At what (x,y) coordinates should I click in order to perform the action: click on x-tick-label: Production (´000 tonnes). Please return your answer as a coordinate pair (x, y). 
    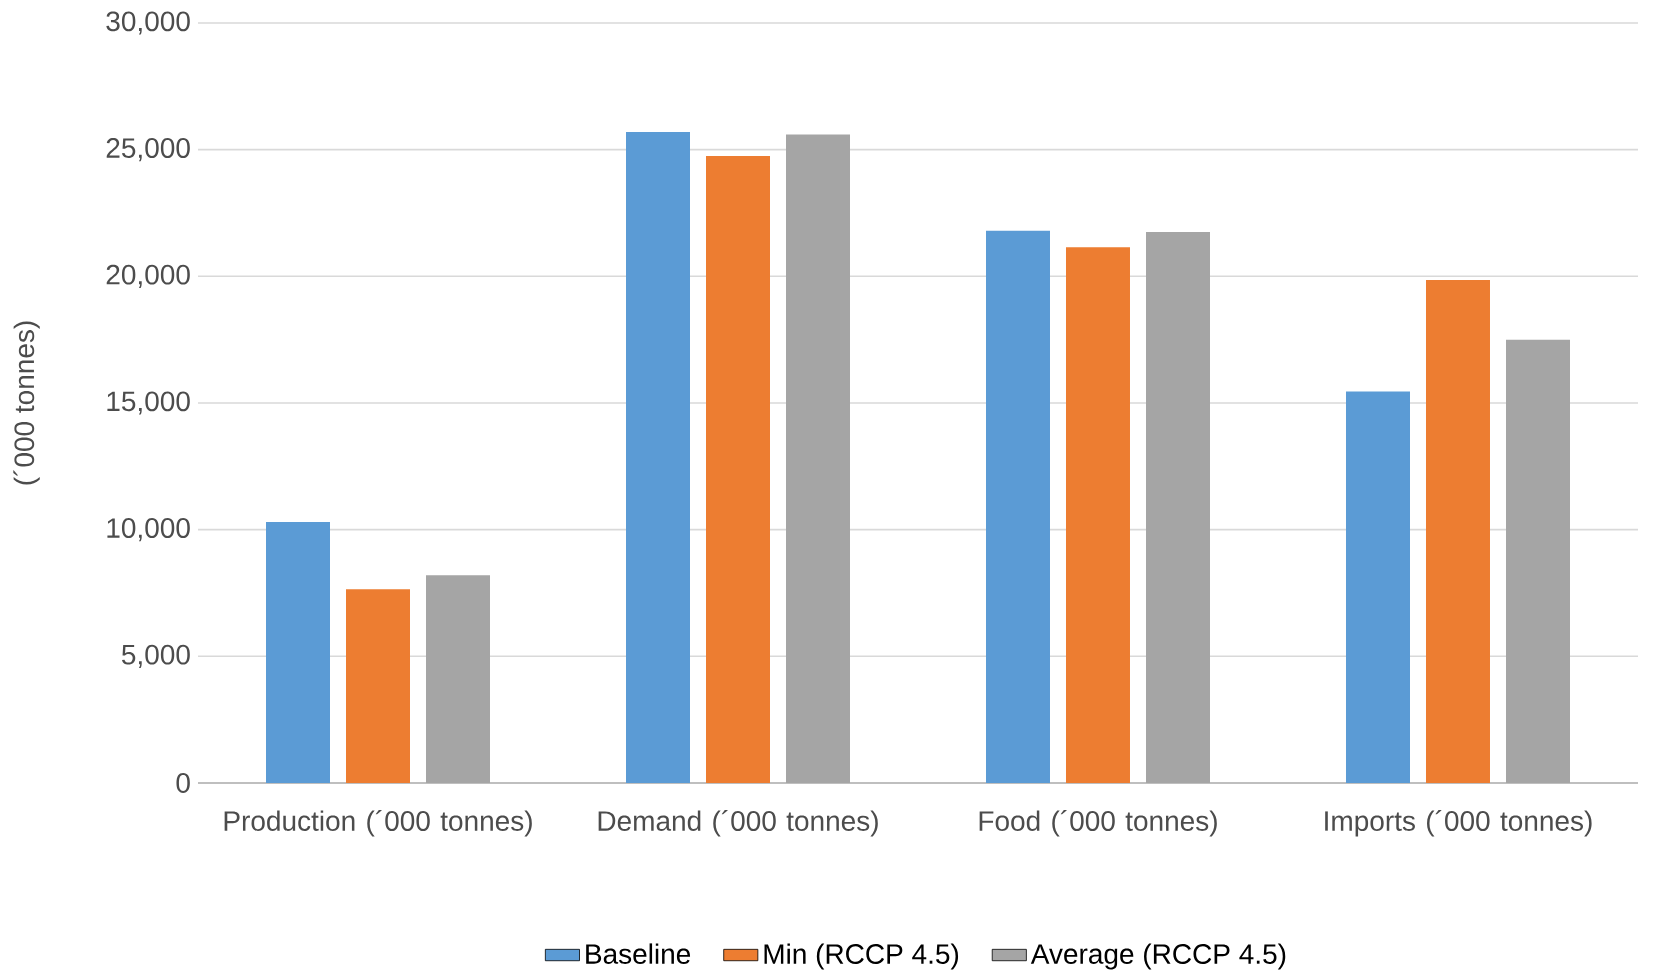
    Looking at the image, I should click on (378, 823).